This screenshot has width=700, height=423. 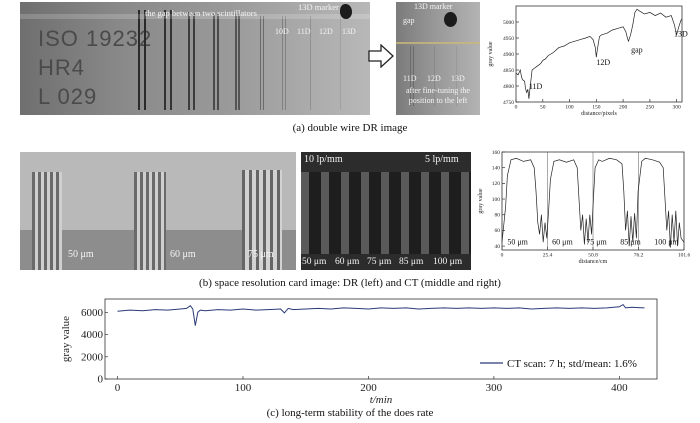 I want to click on y-tick-label: 4000, so click(x=92, y=335).